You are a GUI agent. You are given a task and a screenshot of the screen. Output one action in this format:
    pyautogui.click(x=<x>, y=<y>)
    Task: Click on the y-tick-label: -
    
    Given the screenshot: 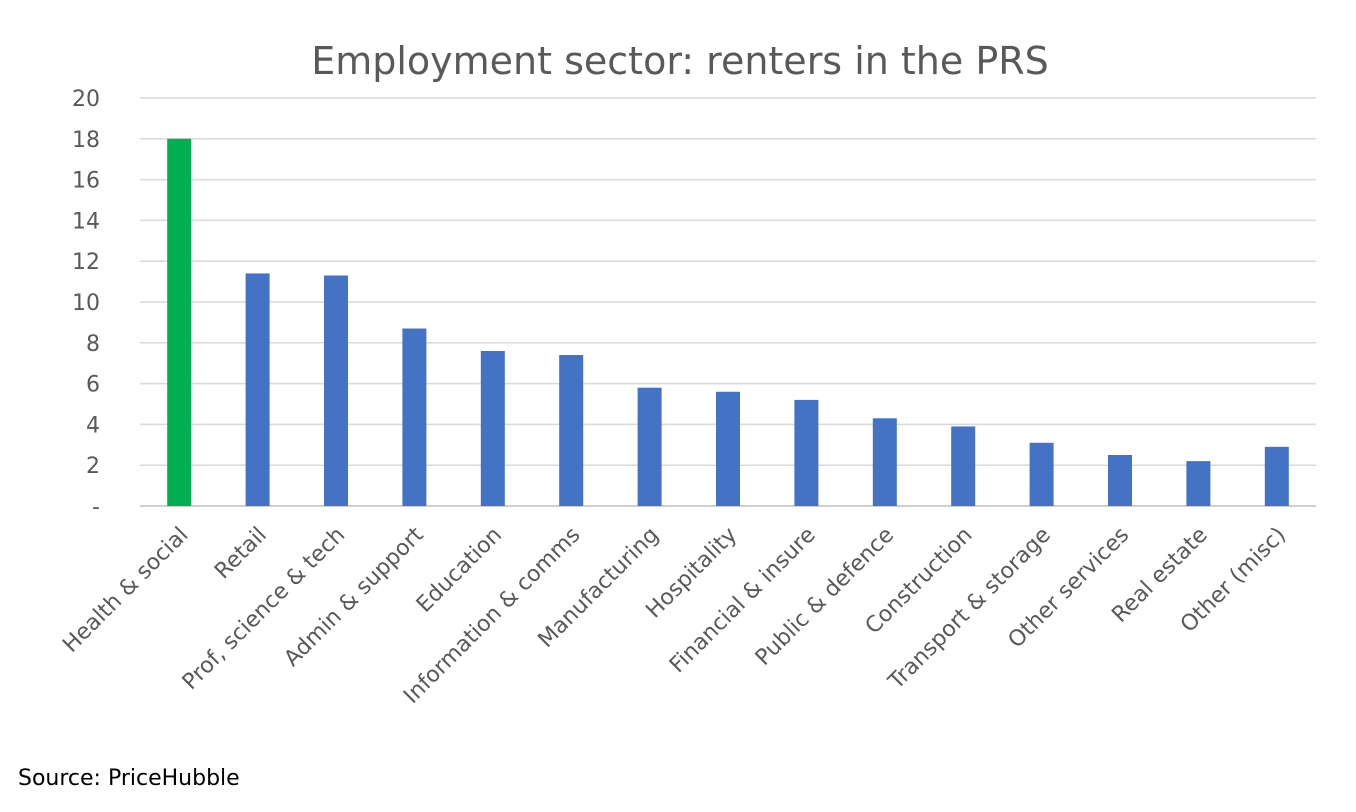 What is the action you would take?
    pyautogui.click(x=96, y=507)
    